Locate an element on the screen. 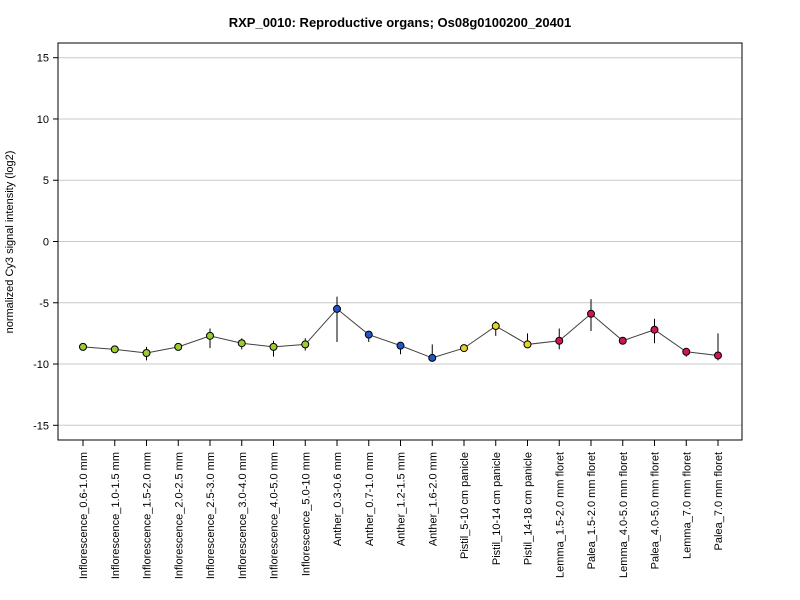 The height and width of the screenshot is (600, 800). x-tick-label: Pistil_5-10 cm panicle is located at coordinates (465, 505).